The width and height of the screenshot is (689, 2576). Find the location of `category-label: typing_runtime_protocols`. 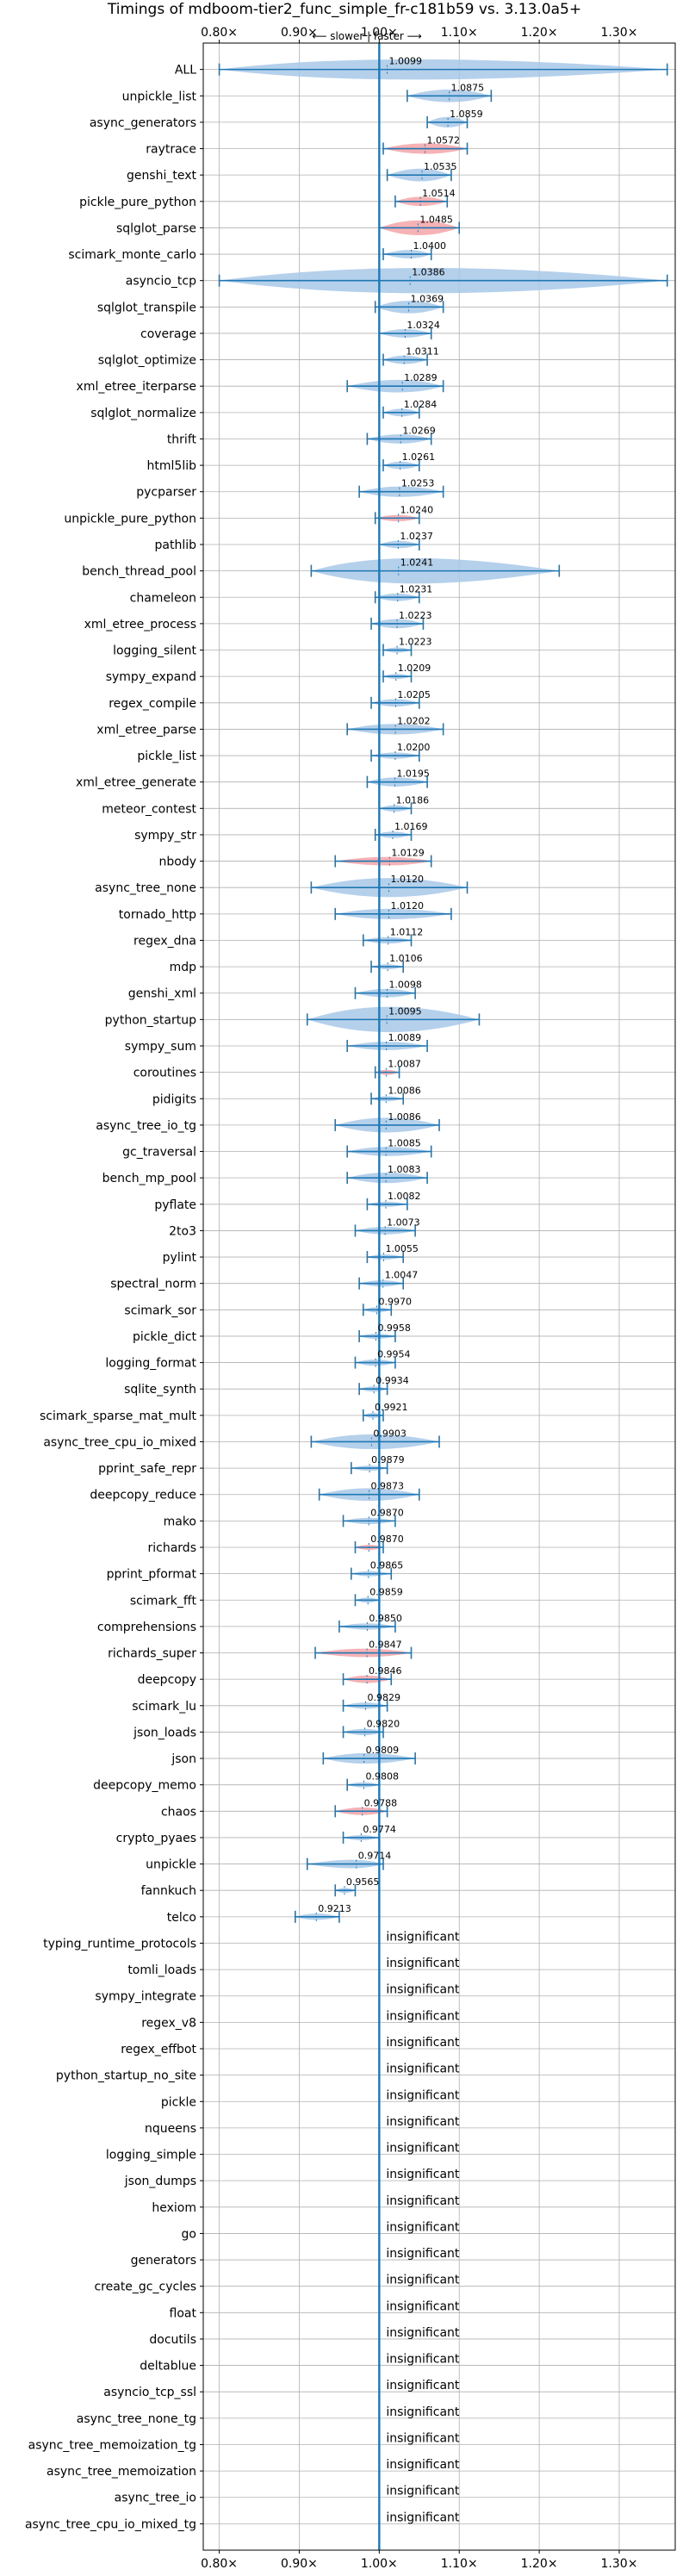

category-label: typing_runtime_protocols is located at coordinates (119, 1944).